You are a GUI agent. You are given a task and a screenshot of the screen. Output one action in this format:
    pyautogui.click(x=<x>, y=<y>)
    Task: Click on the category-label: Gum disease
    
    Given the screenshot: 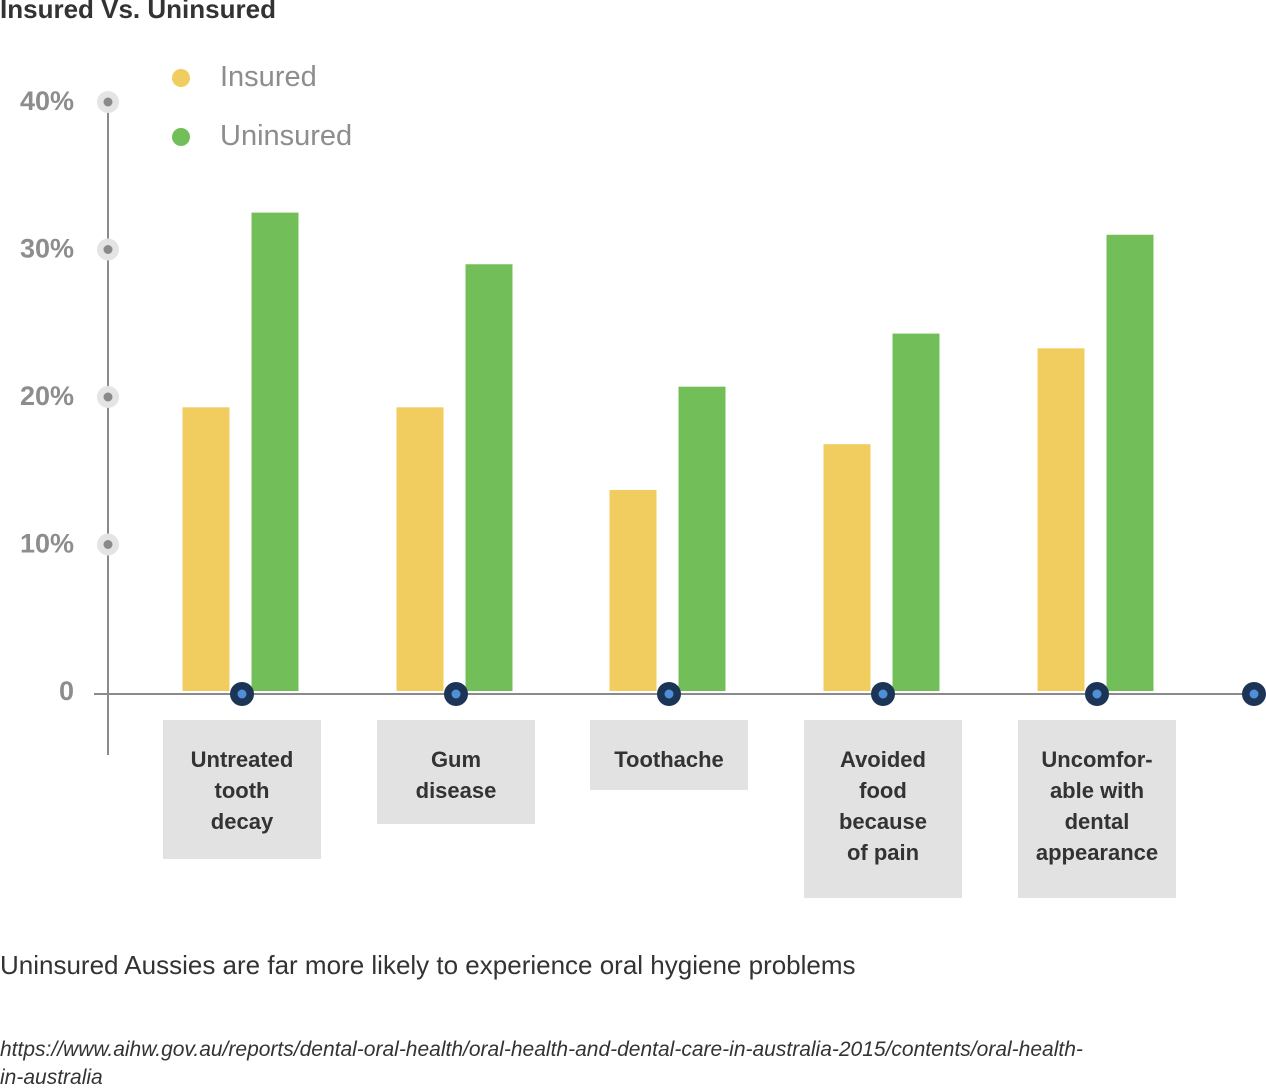 What is the action you would take?
    pyautogui.click(x=456, y=772)
    